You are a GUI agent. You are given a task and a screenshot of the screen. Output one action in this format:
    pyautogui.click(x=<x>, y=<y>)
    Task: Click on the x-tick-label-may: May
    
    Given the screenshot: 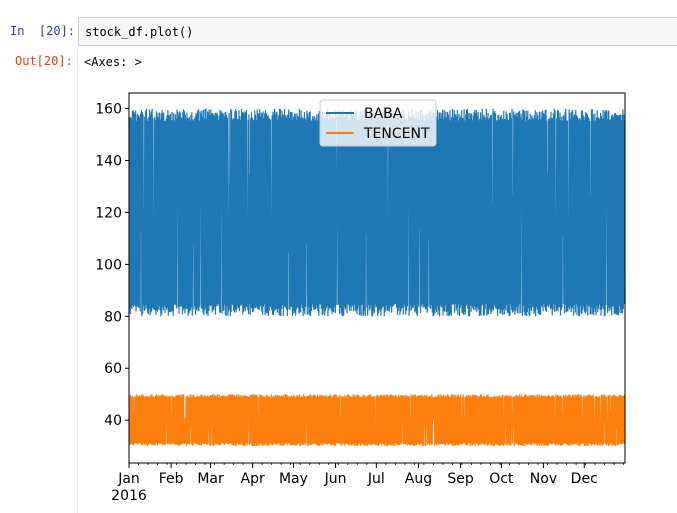 What is the action you would take?
    pyautogui.click(x=293, y=479)
    